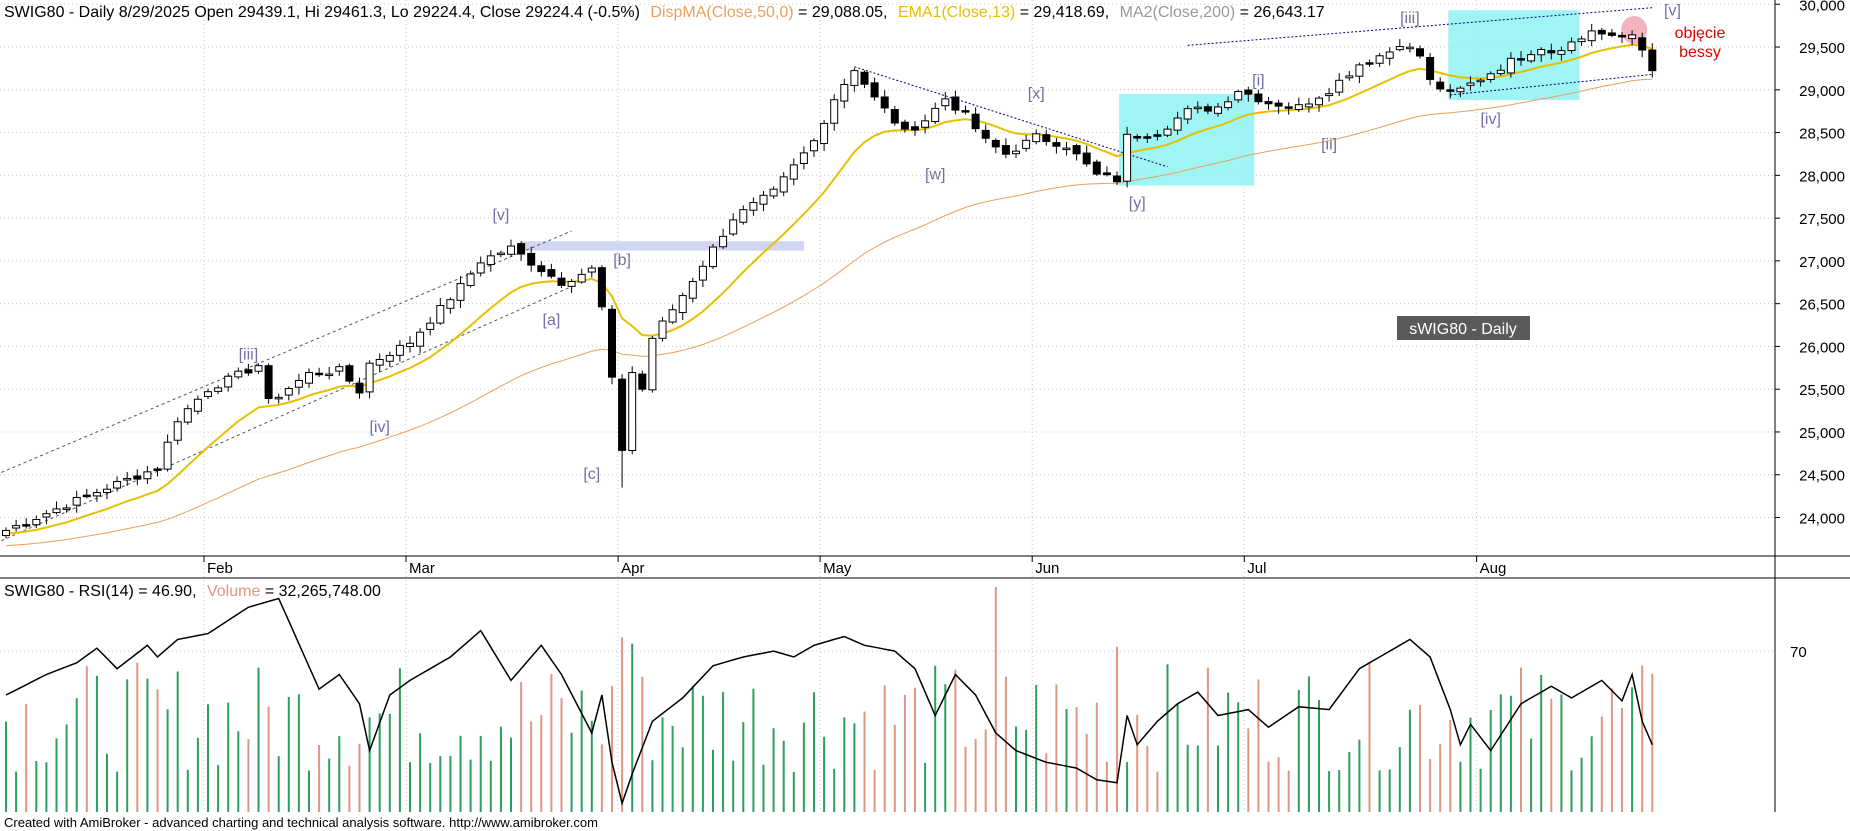 Image resolution: width=1850 pixels, height=831 pixels. I want to click on wave-label: [v], so click(1672, 10).